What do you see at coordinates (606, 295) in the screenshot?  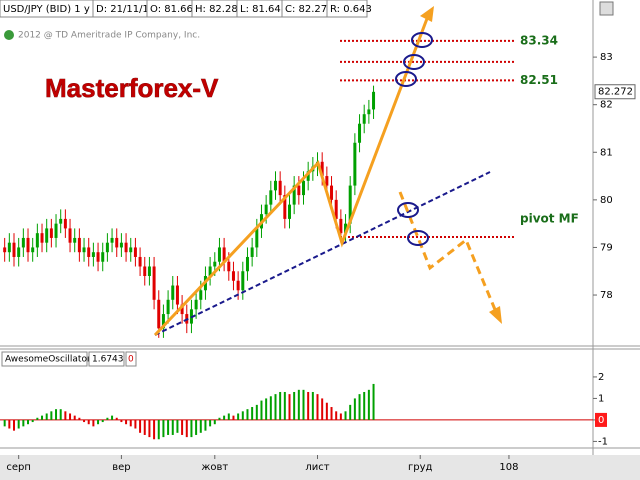 I see `y-tick-label: 78` at bounding box center [606, 295].